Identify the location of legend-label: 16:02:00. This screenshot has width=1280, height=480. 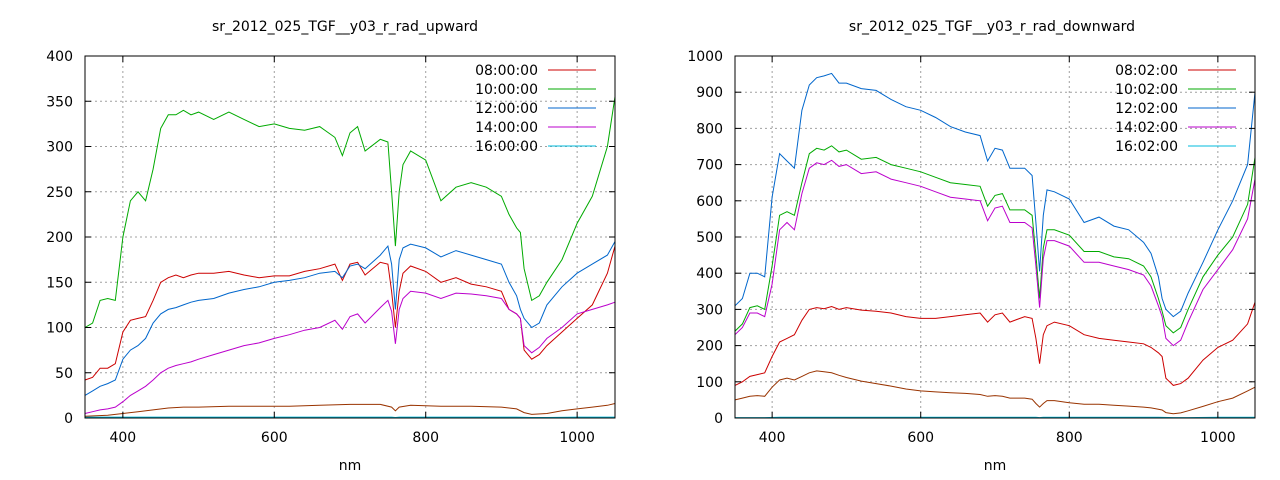
(1146, 147).